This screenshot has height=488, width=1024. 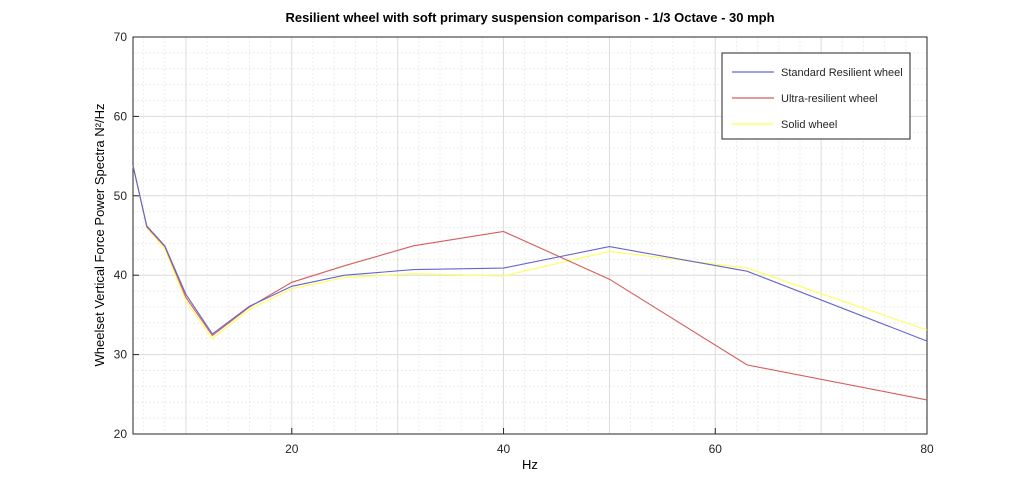 I want to click on x-tick-label: 80, so click(x=927, y=449).